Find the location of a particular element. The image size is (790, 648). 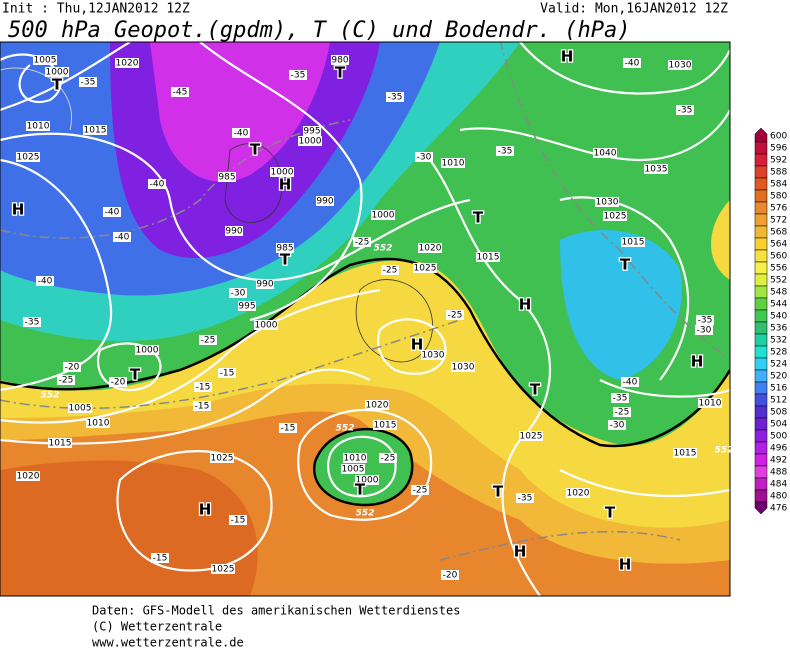

colorbar-label: 520 is located at coordinates (778, 377).